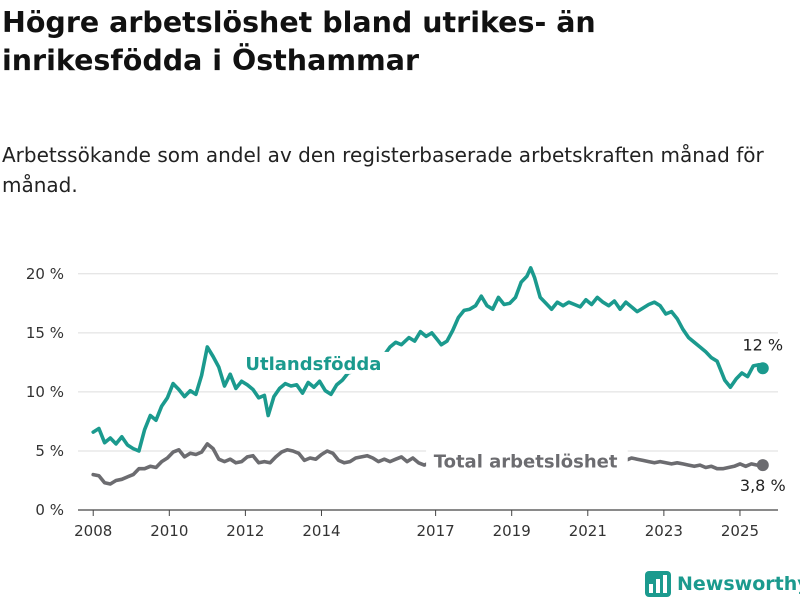  What do you see at coordinates (416, 525) in the screenshot?
I see `x-axis: 2008 2010 2012 2014 2017 2019 2021 2023 2025` at bounding box center [416, 525].